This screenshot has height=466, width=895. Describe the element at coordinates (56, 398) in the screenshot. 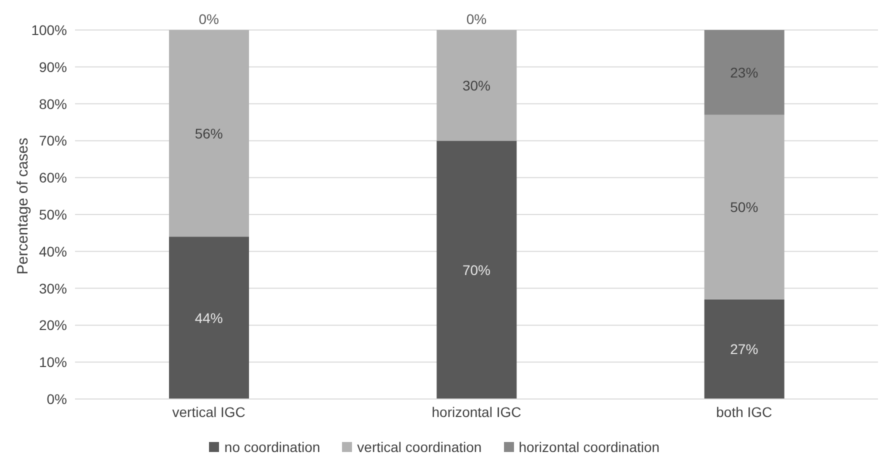

I see `y-tick-label: 0%` at that location.